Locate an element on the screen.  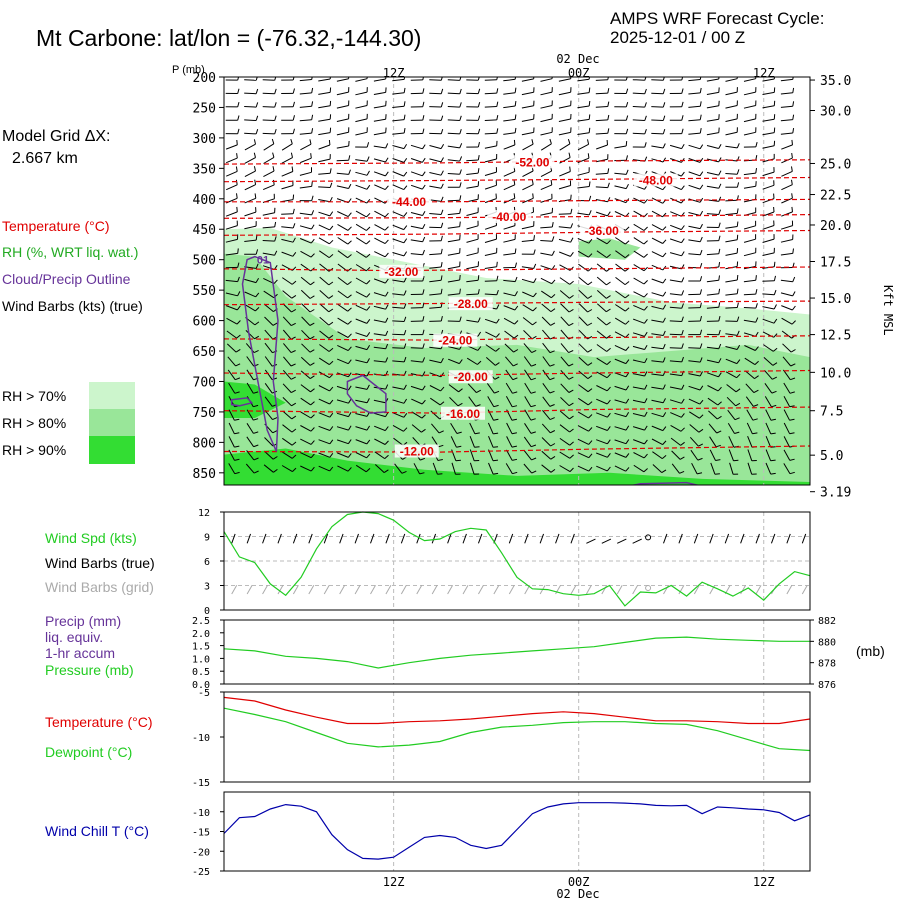
isotherm-label-bg is located at coordinates (416, 451).